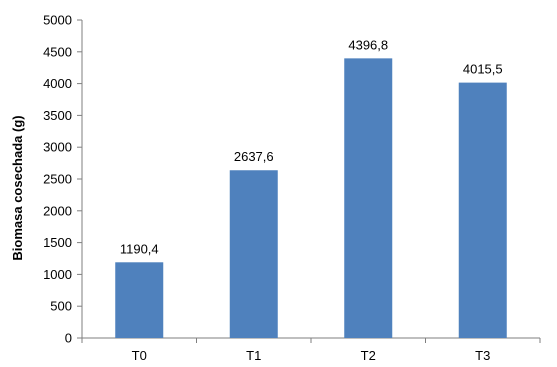  What do you see at coordinates (139, 300) in the screenshot?
I see `bar-t0` at bounding box center [139, 300].